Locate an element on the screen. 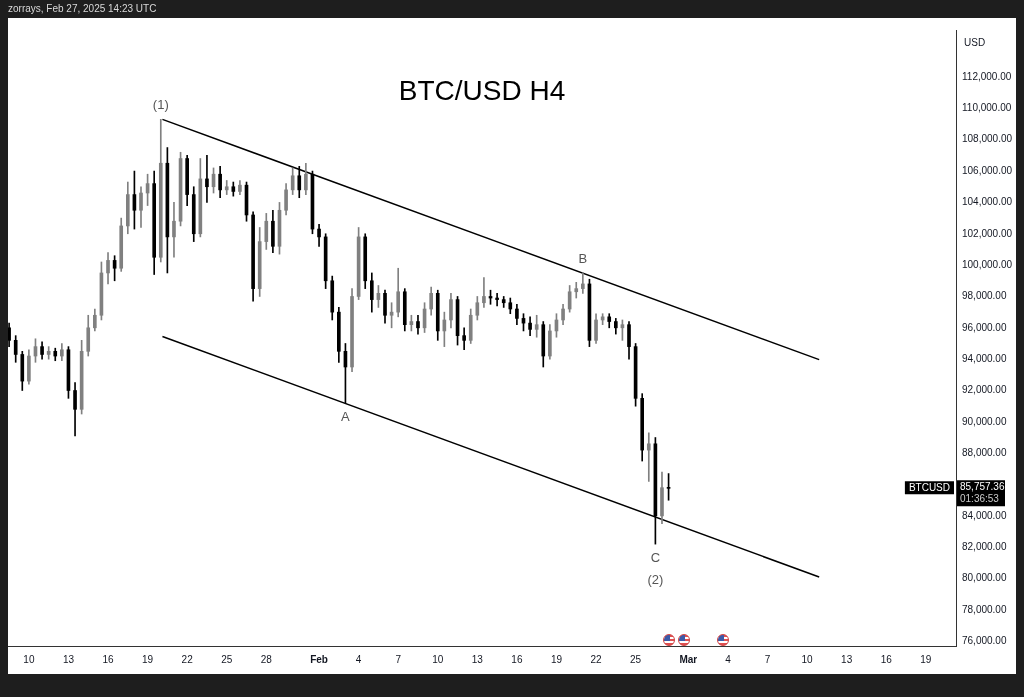 This screenshot has height=697, width=1024. text: zorrays, Feb 27, 2025 14:23 UTC is located at coordinates (82, 8).